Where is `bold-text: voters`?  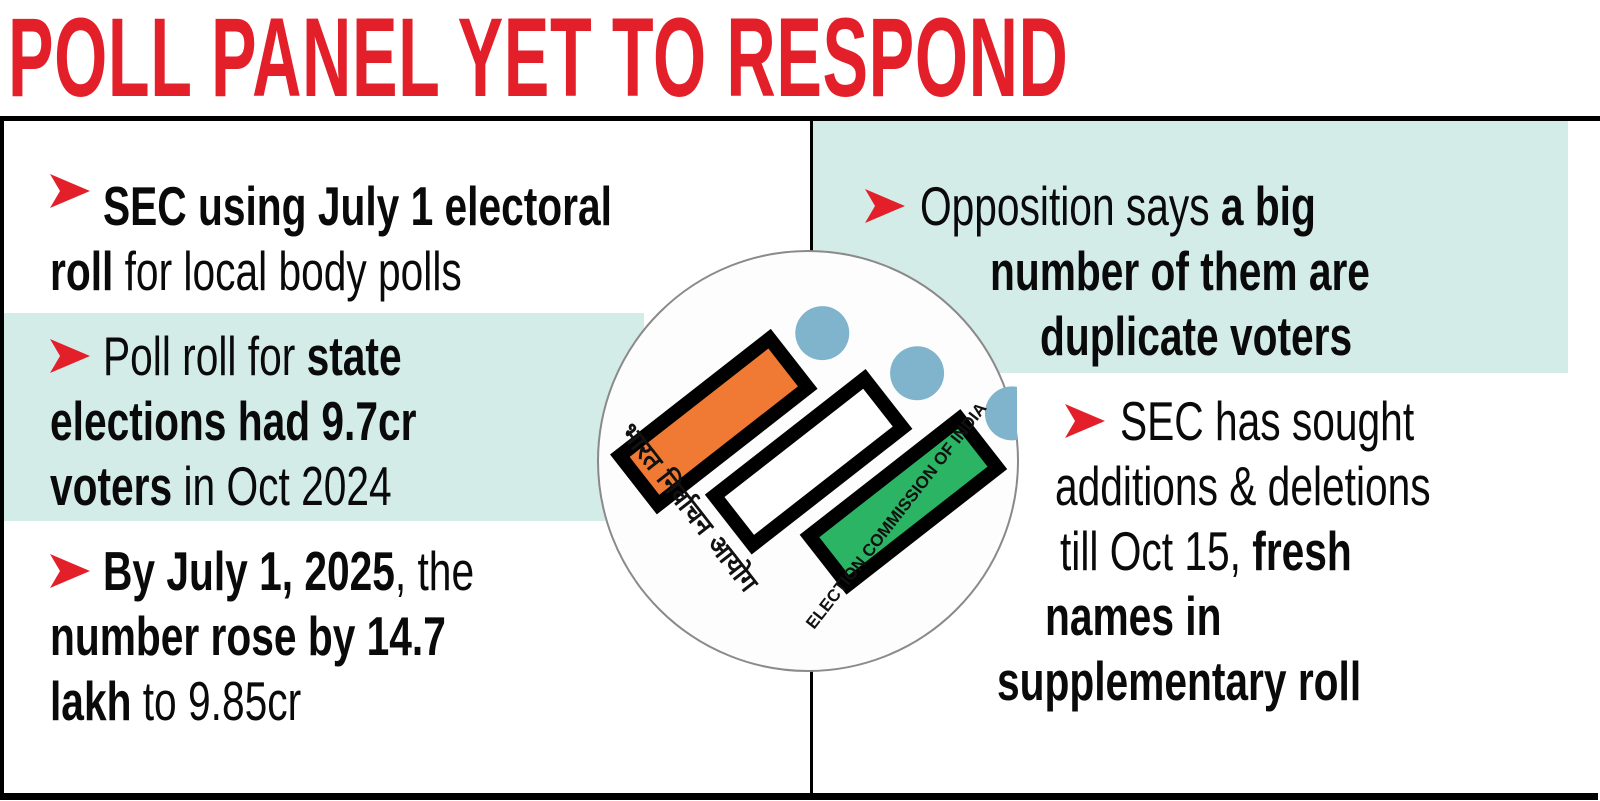
bold-text: voters is located at coordinates (111, 486).